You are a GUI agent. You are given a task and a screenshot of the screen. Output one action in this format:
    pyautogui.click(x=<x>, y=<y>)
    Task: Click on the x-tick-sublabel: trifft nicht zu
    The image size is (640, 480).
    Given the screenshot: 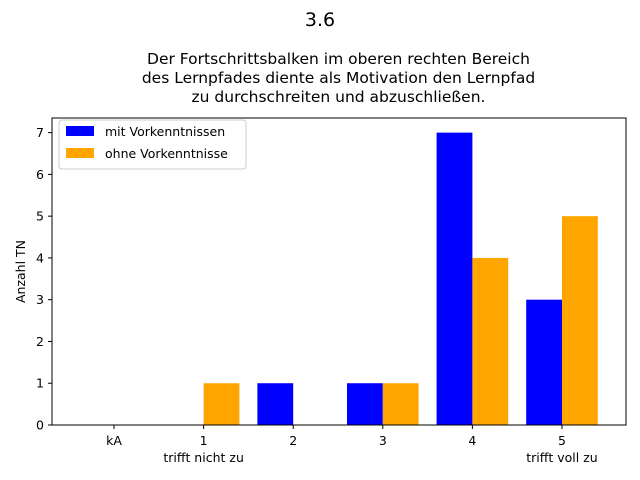 What is the action you would take?
    pyautogui.click(x=203, y=457)
    